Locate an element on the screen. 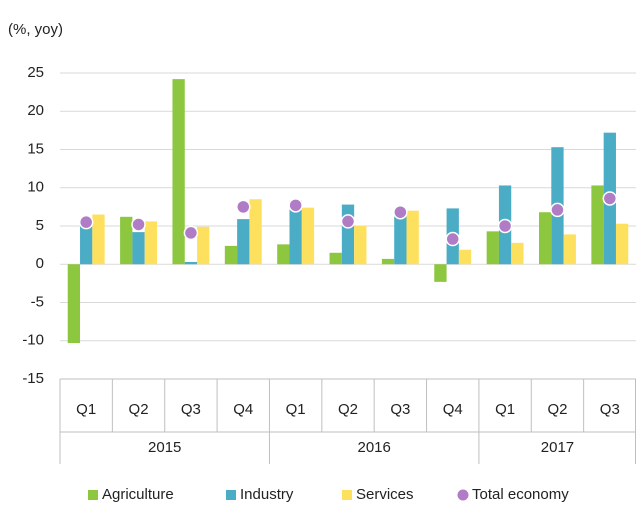  y-tick-label: 20 is located at coordinates (35, 110).